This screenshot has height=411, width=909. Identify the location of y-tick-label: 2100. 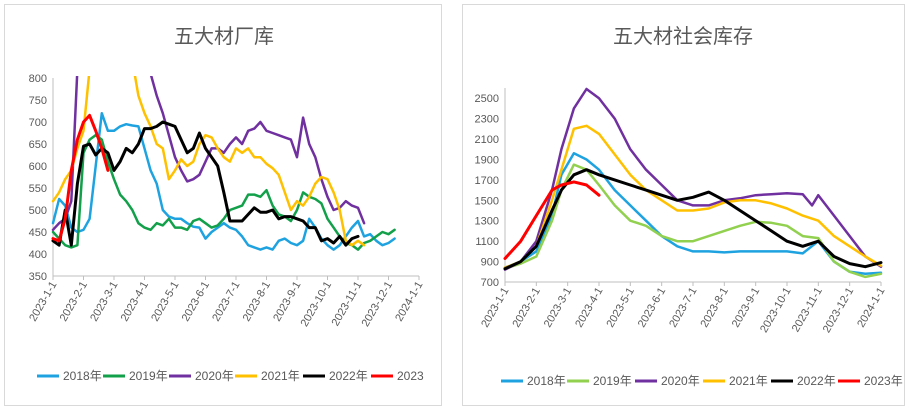
(487, 140).